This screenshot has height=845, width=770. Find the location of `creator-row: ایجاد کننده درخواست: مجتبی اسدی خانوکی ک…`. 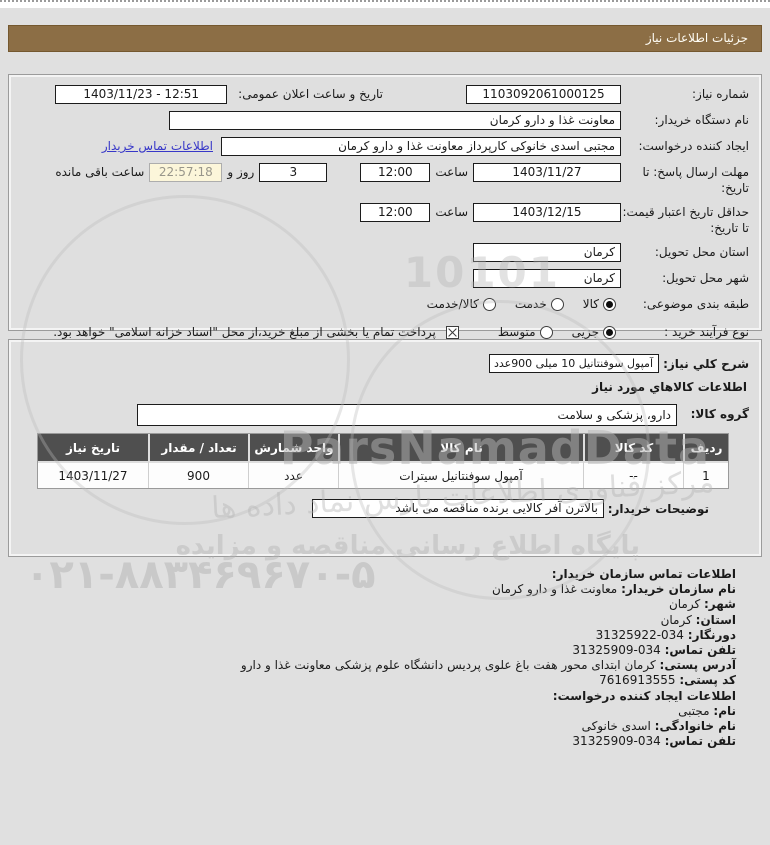

creator-row: ایجاد کننده درخواست: مجتبی اسدی خانوکی ک… is located at coordinates (383, 146).